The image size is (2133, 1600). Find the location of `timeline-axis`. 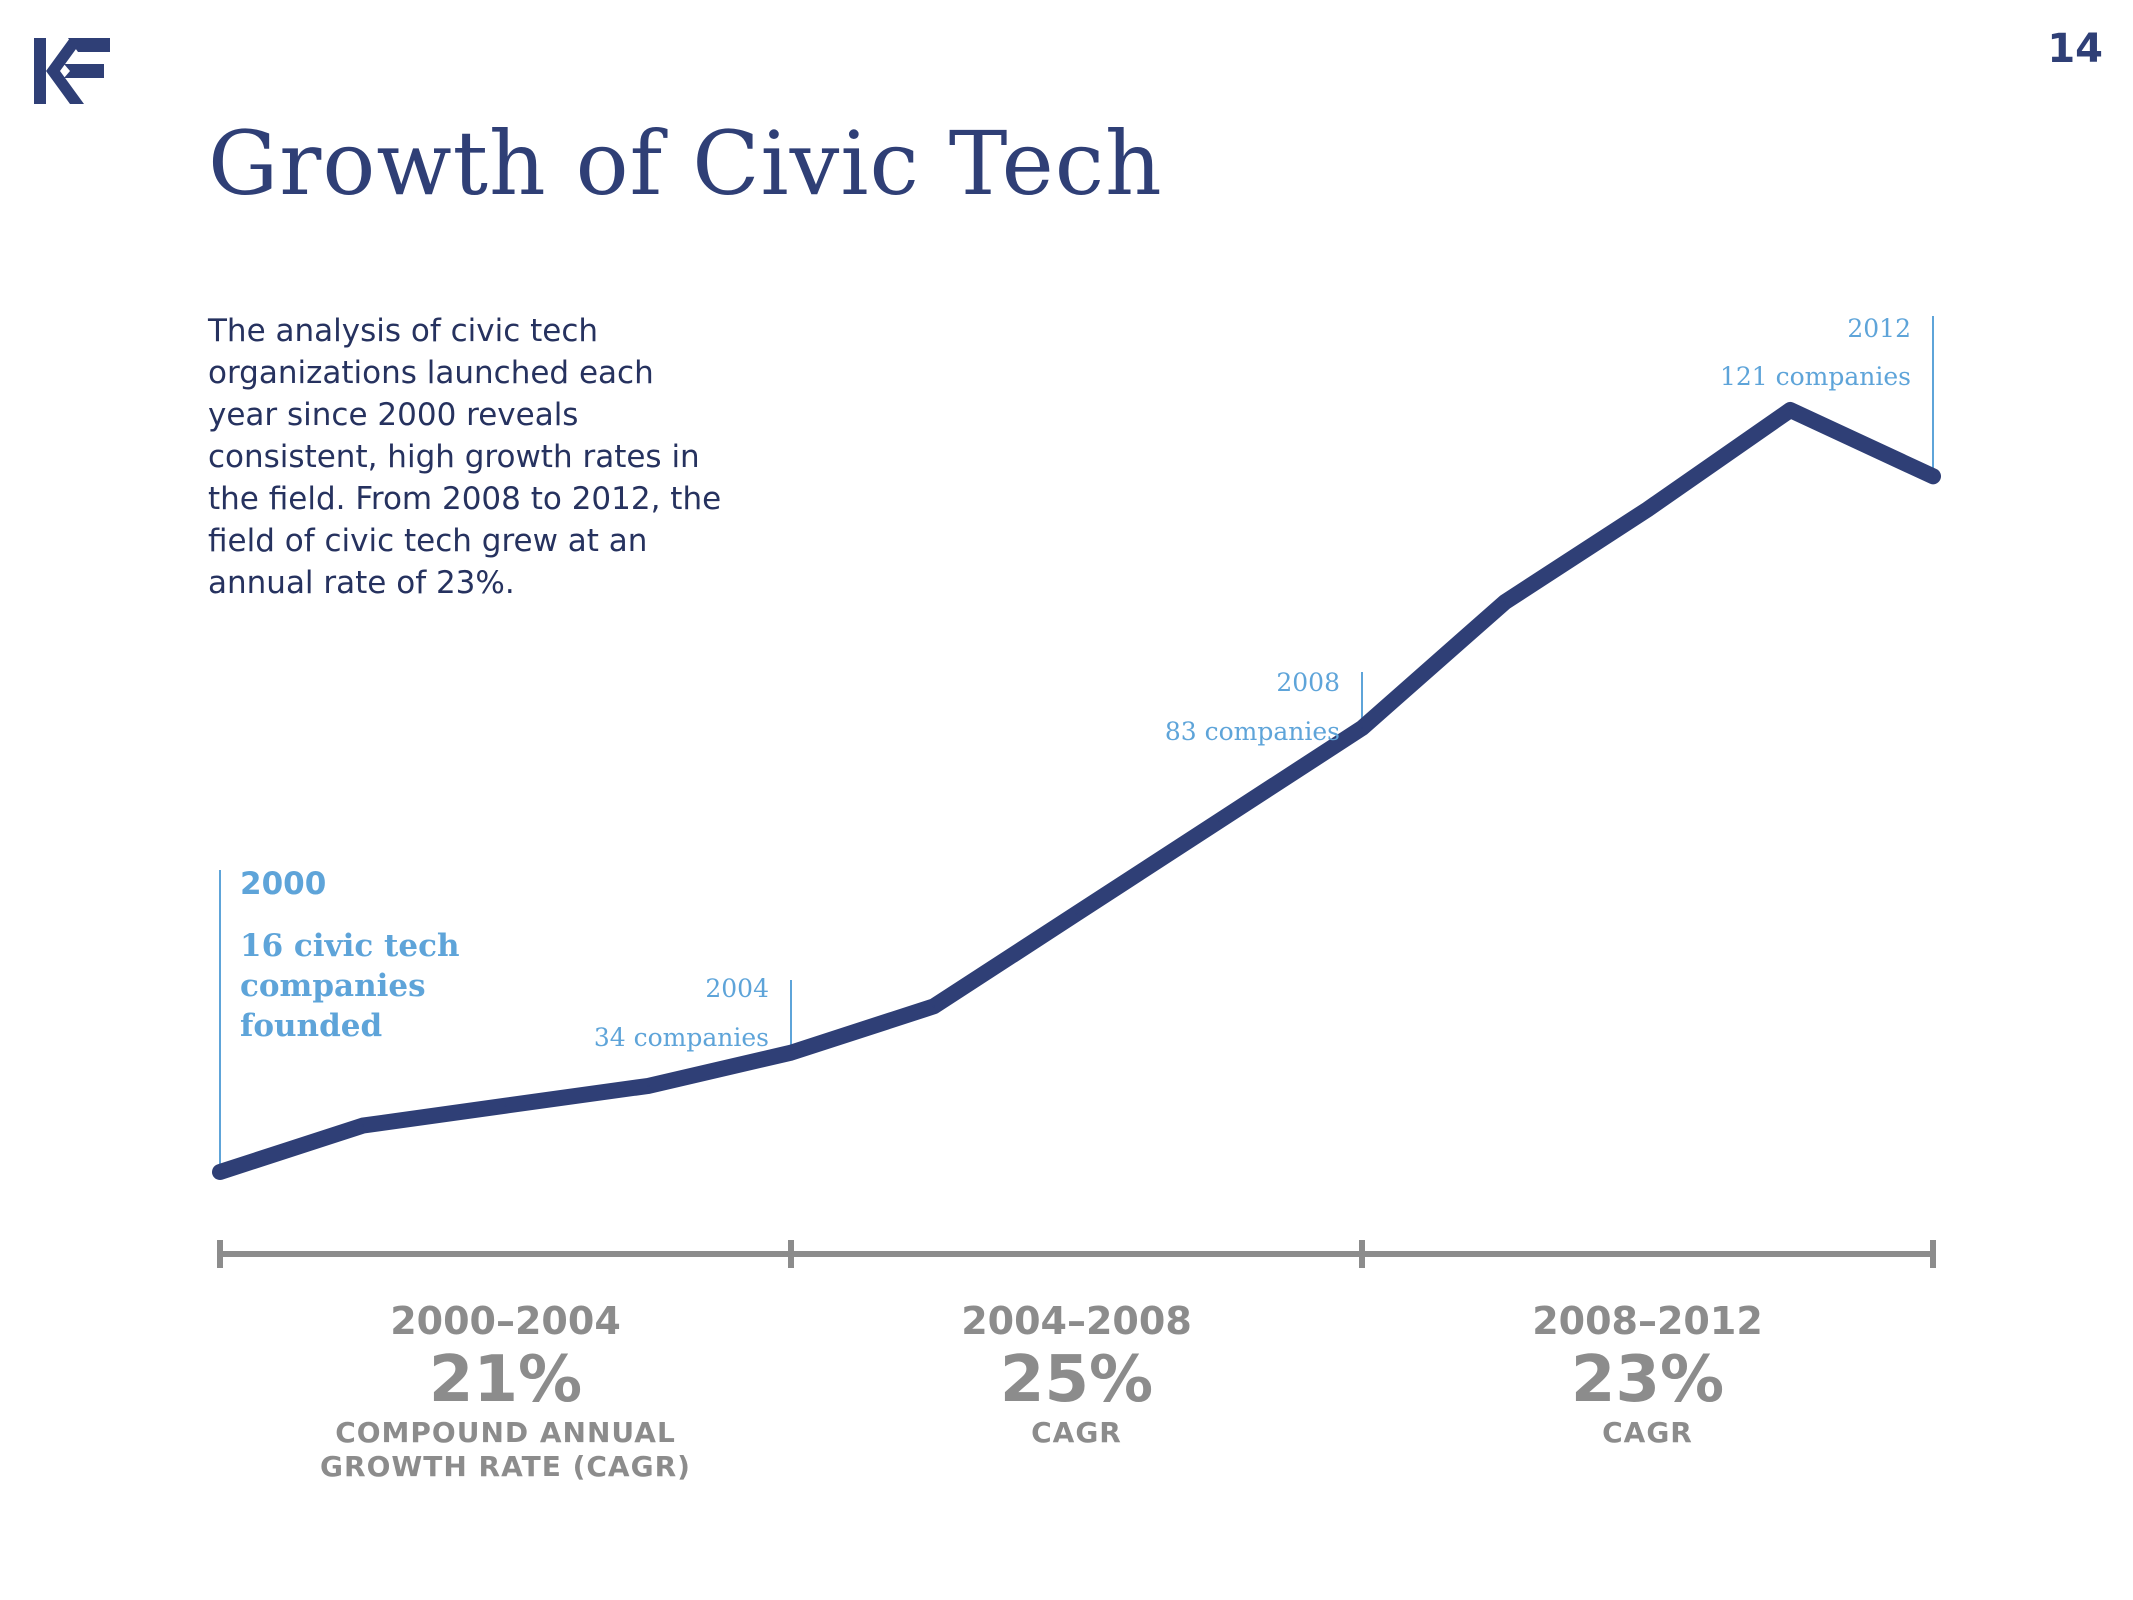

timeline-axis is located at coordinates (1076, 1254).